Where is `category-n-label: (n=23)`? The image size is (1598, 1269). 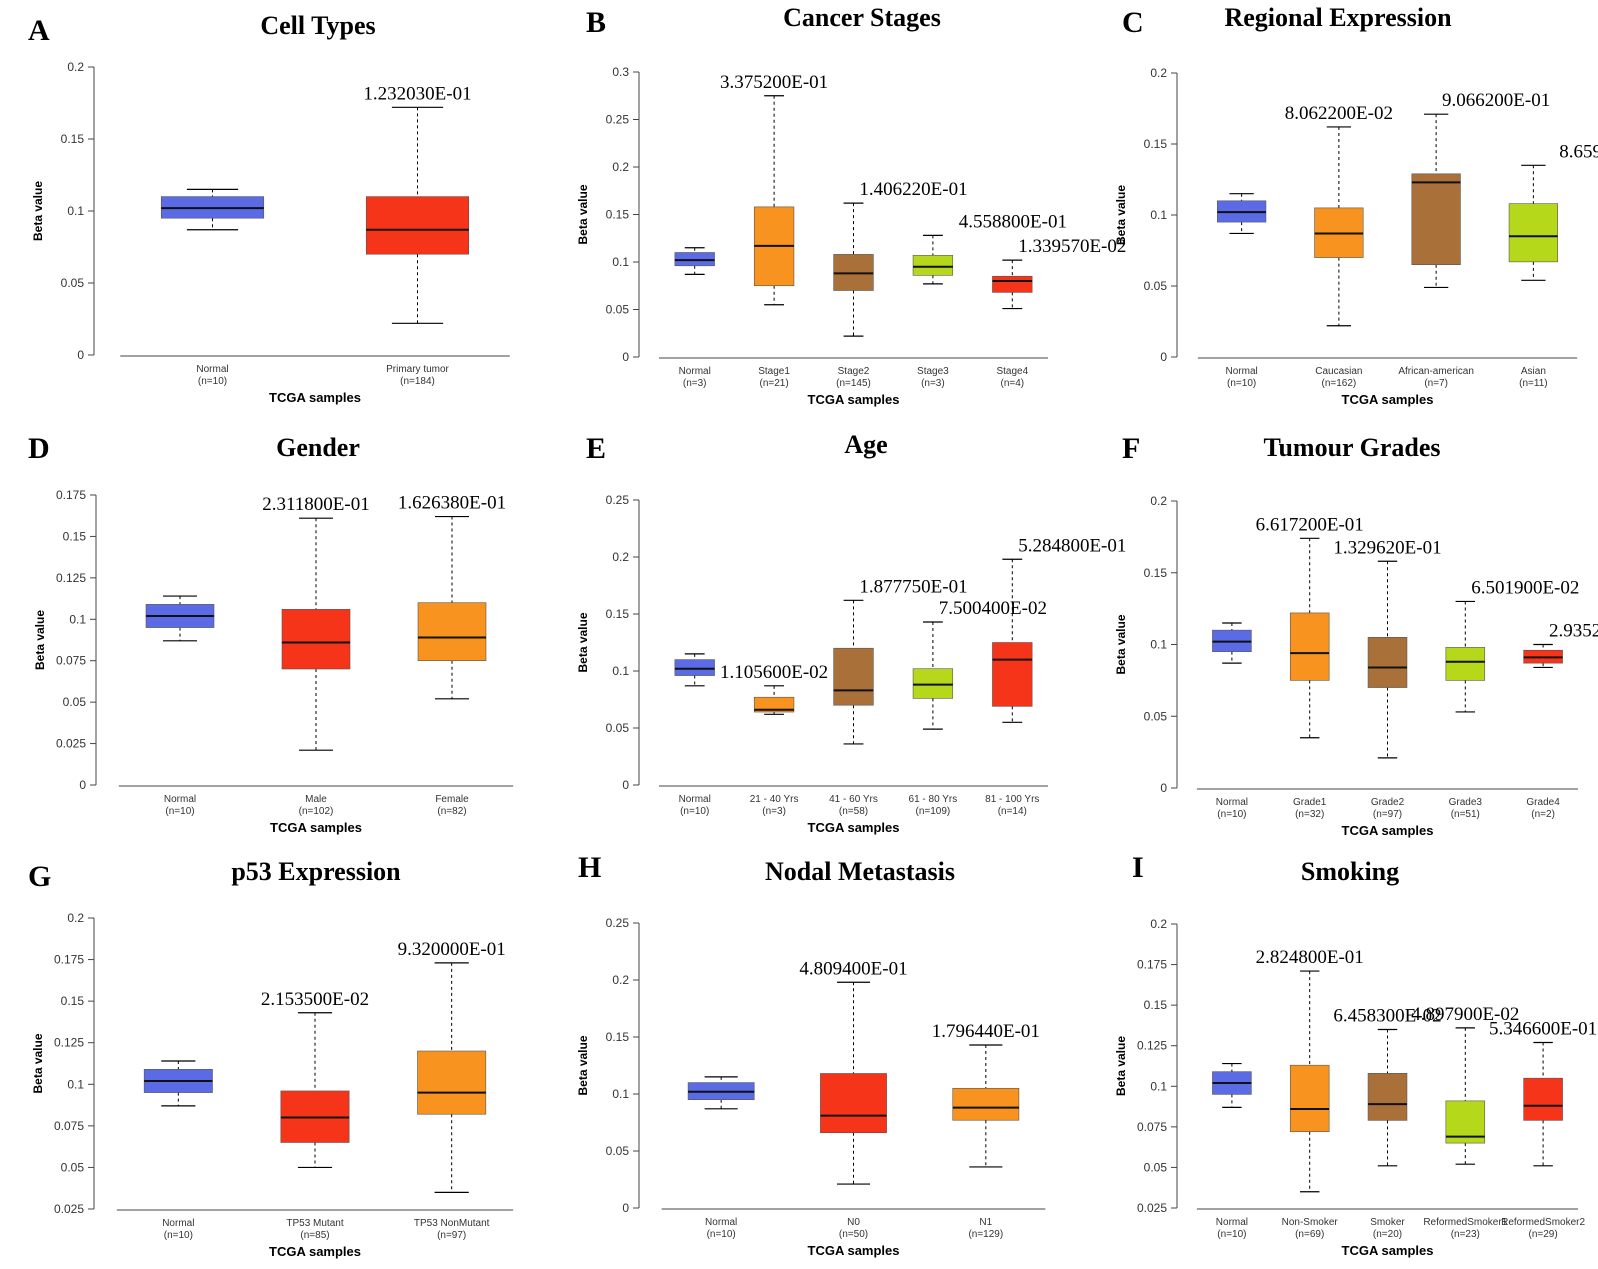 category-n-label: (n=23) is located at coordinates (1465, 1234).